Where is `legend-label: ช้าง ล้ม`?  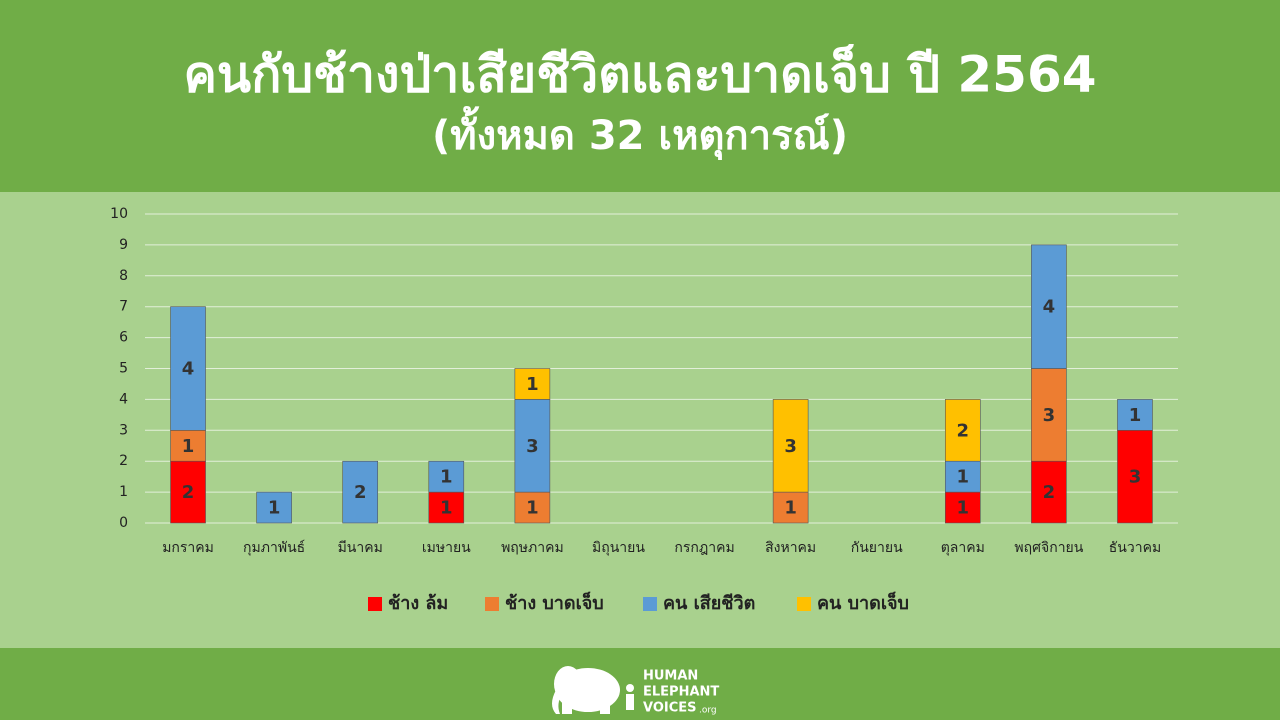
legend-label: ช้าง ล้ม is located at coordinates (418, 603).